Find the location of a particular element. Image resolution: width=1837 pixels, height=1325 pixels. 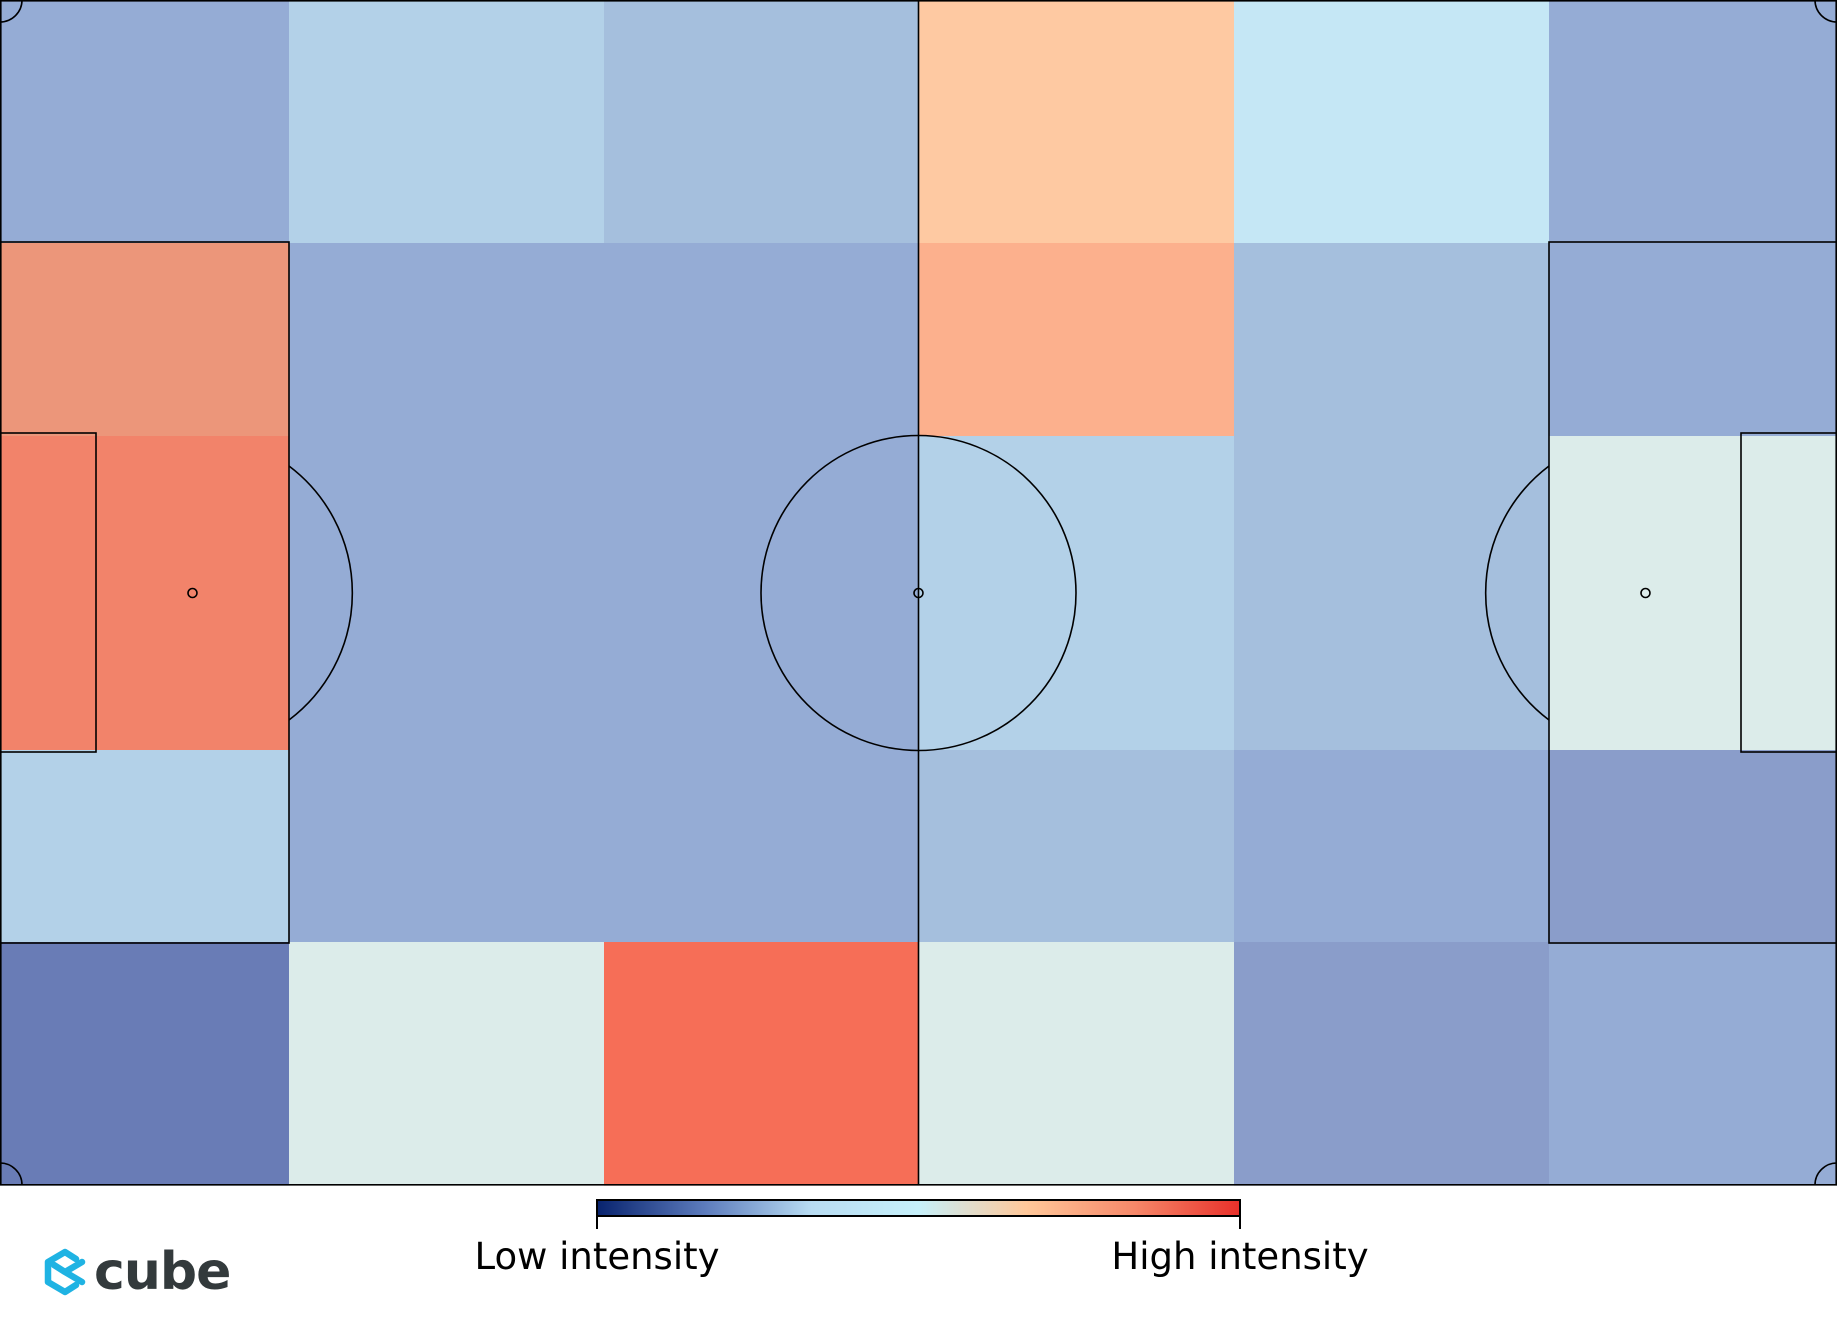

right-penalty-area is located at coordinates (1692, 592).